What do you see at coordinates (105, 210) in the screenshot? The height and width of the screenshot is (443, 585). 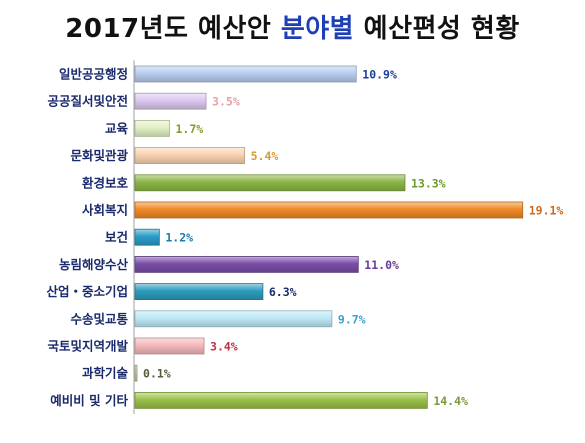 I see `category-label: 사회복지` at bounding box center [105, 210].